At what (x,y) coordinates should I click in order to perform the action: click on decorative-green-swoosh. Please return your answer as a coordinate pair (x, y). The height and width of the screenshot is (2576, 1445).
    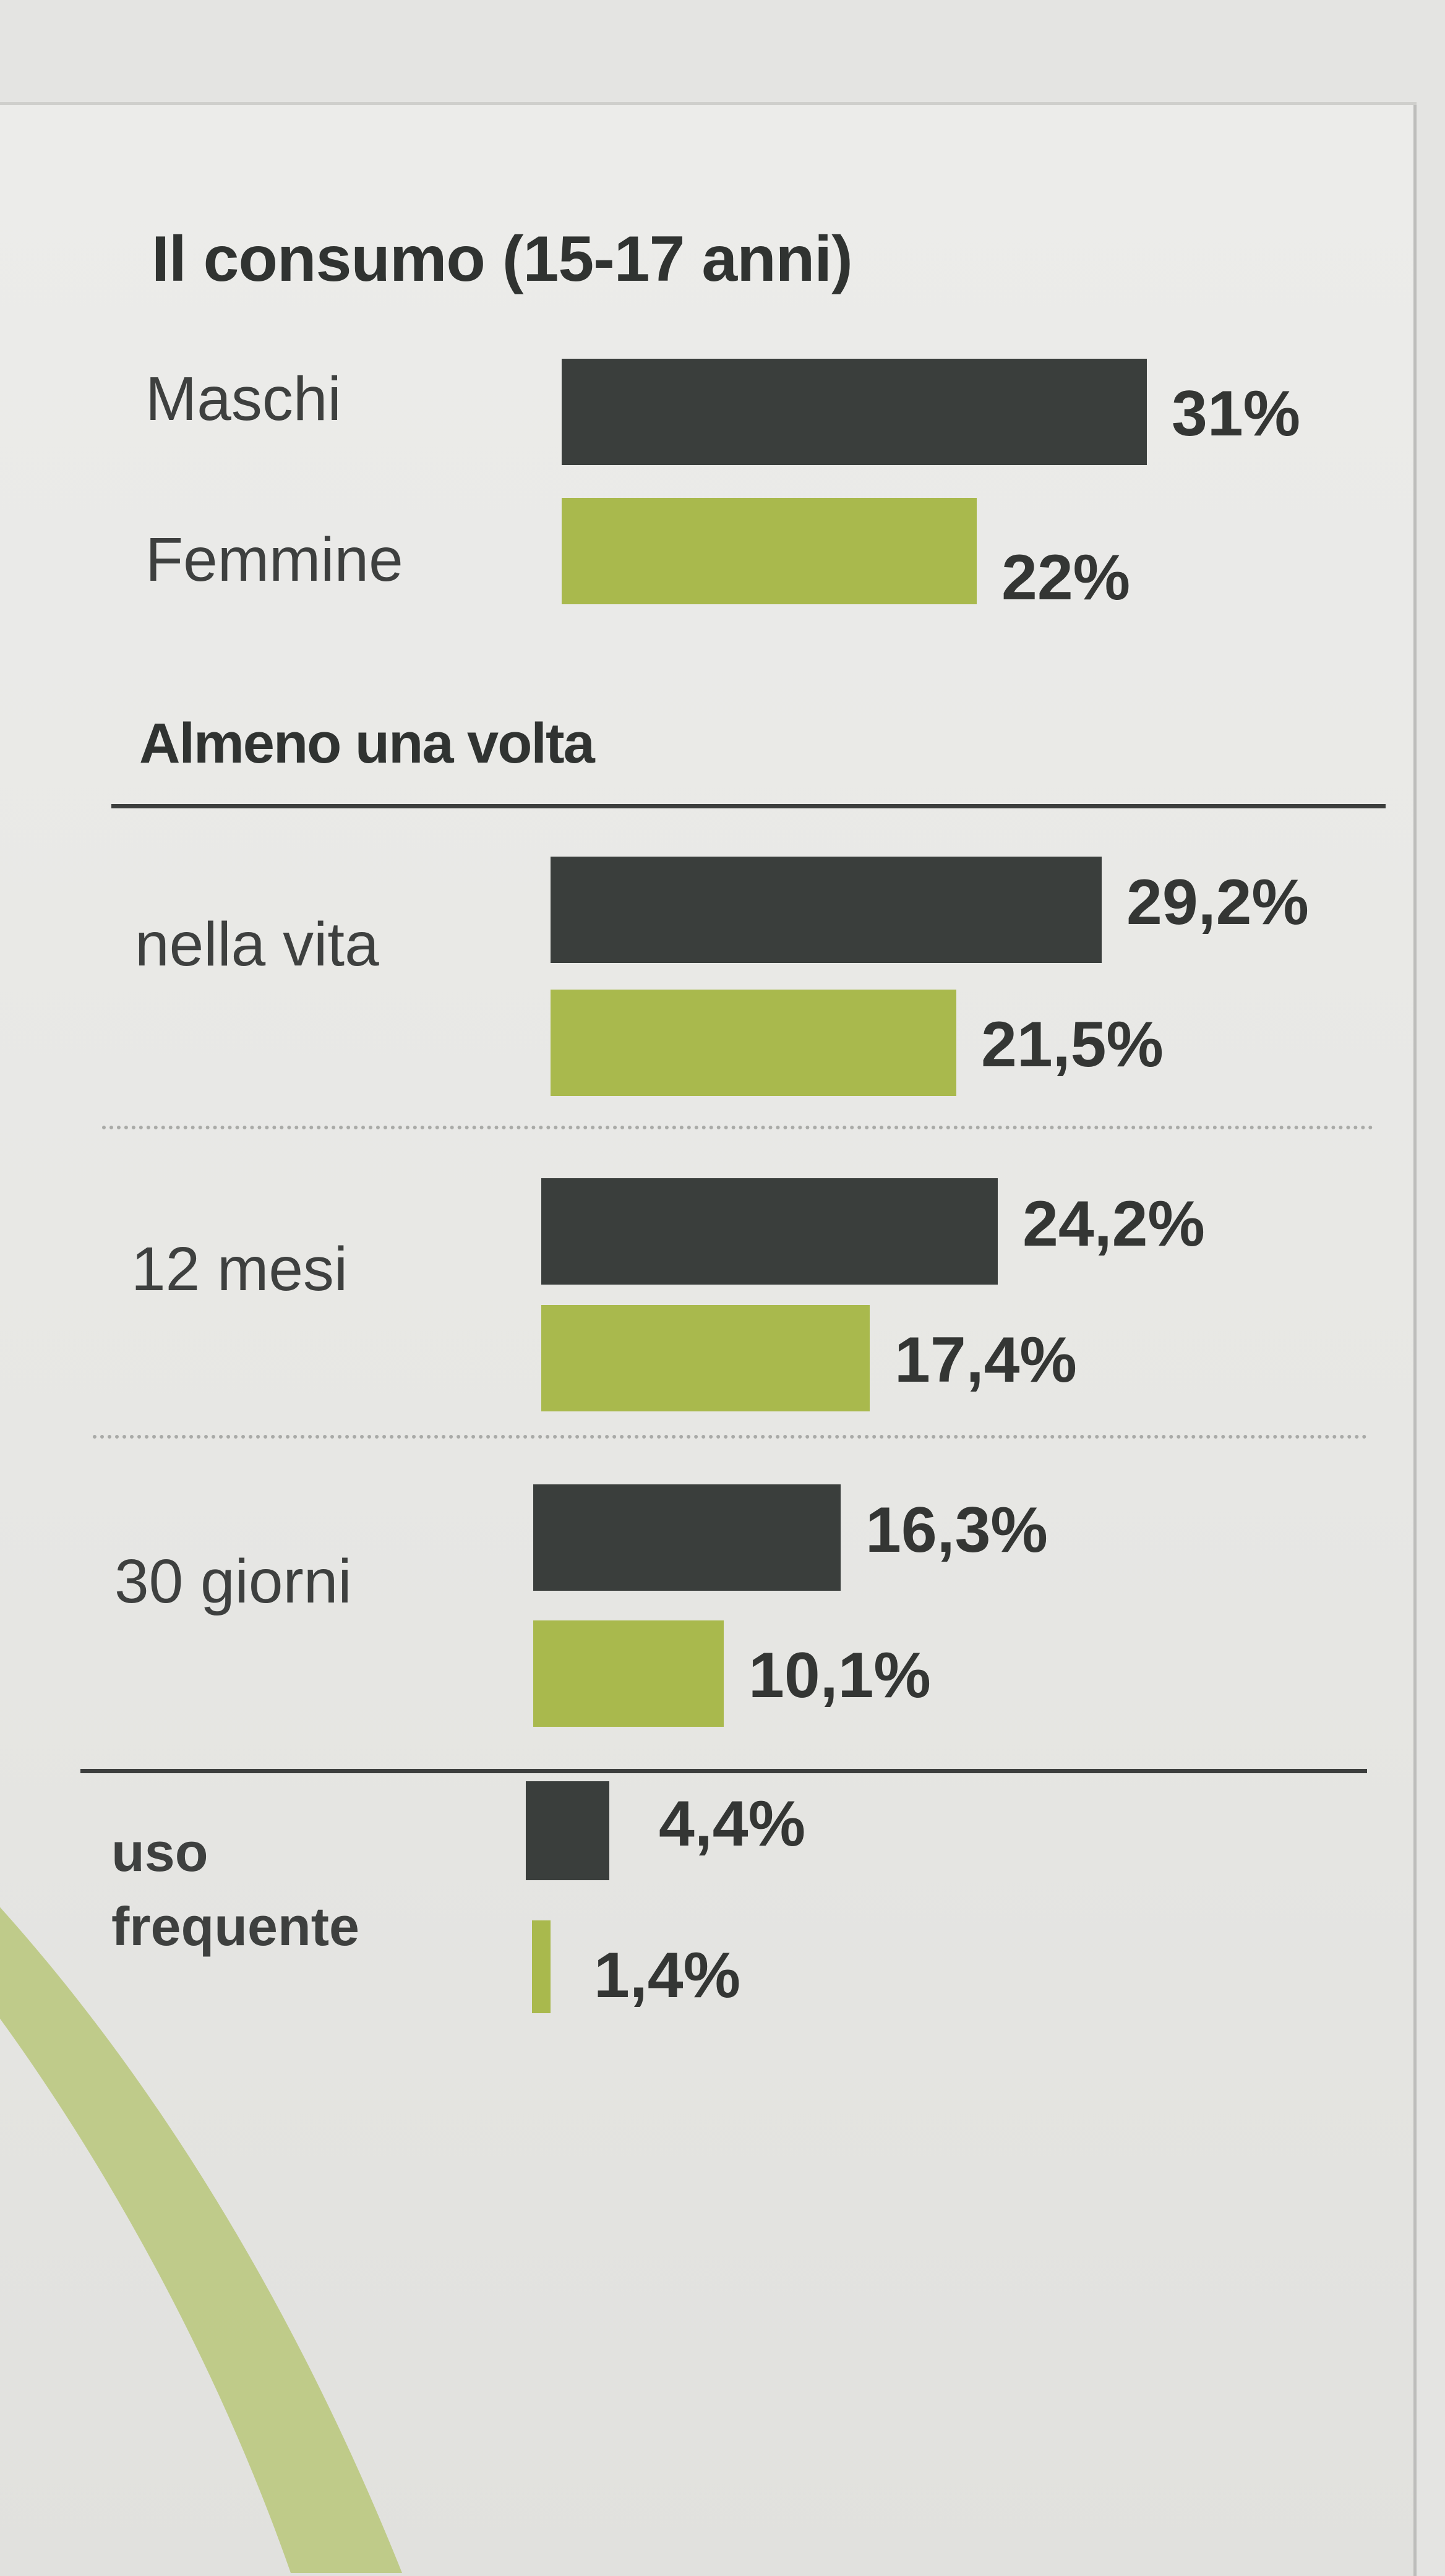
    Looking at the image, I should click on (201, 2240).